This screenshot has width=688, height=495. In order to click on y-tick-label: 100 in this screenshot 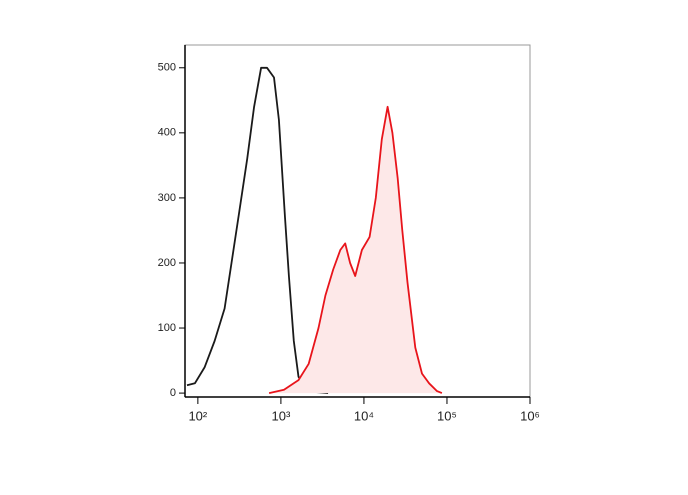, I will do `click(167, 328)`.